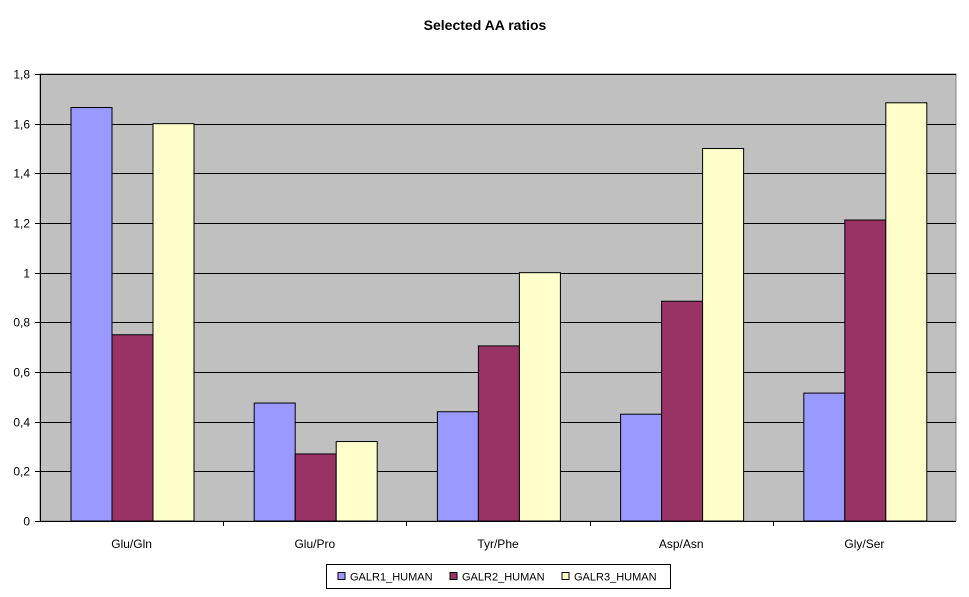 The height and width of the screenshot is (597, 969). I want to click on y-tick-label: 1,2, so click(21, 224).